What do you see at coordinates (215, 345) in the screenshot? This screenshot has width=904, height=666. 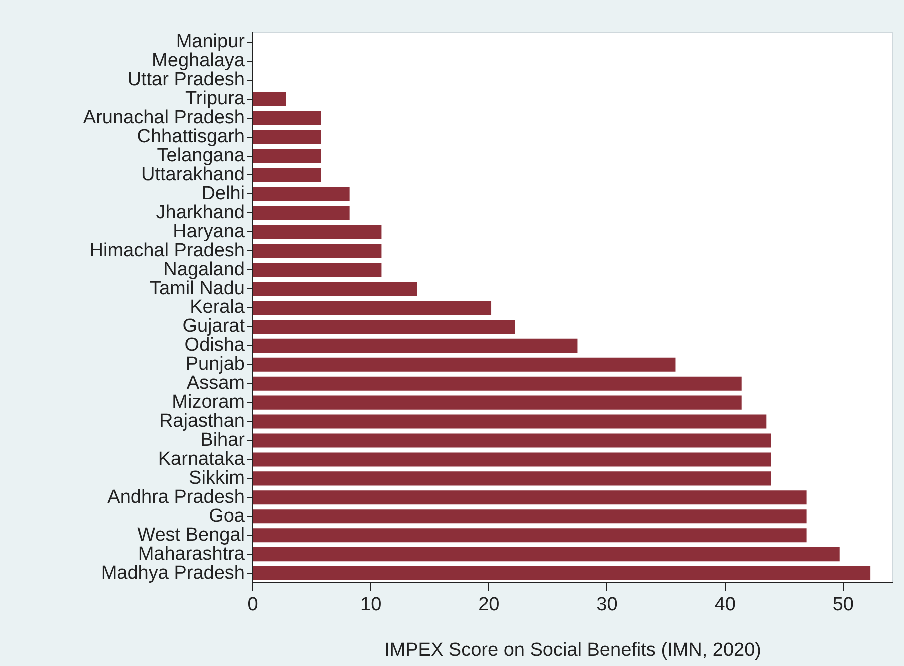 I see `y-tick-label: Odisha` at bounding box center [215, 345].